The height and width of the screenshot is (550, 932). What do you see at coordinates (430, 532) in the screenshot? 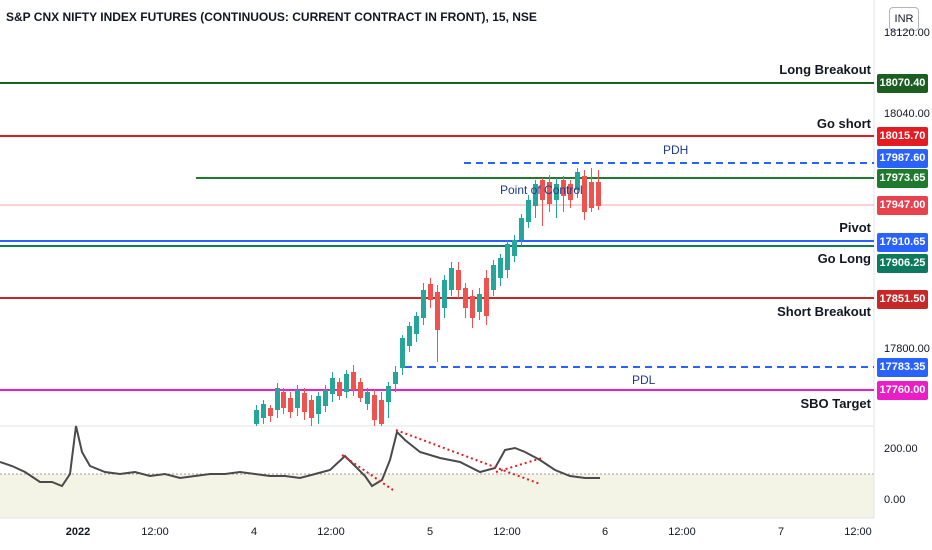
I see `time-label: 5` at bounding box center [430, 532].